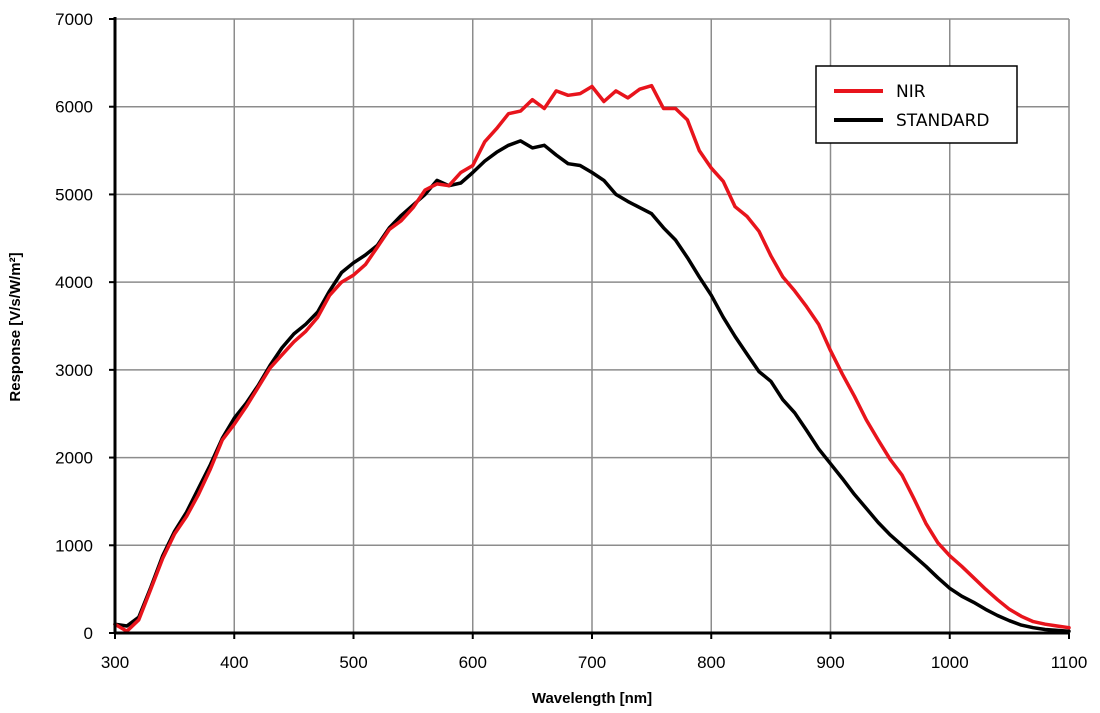  Describe the element at coordinates (74, 545) in the screenshot. I see `y-tick-label: 1000` at that location.